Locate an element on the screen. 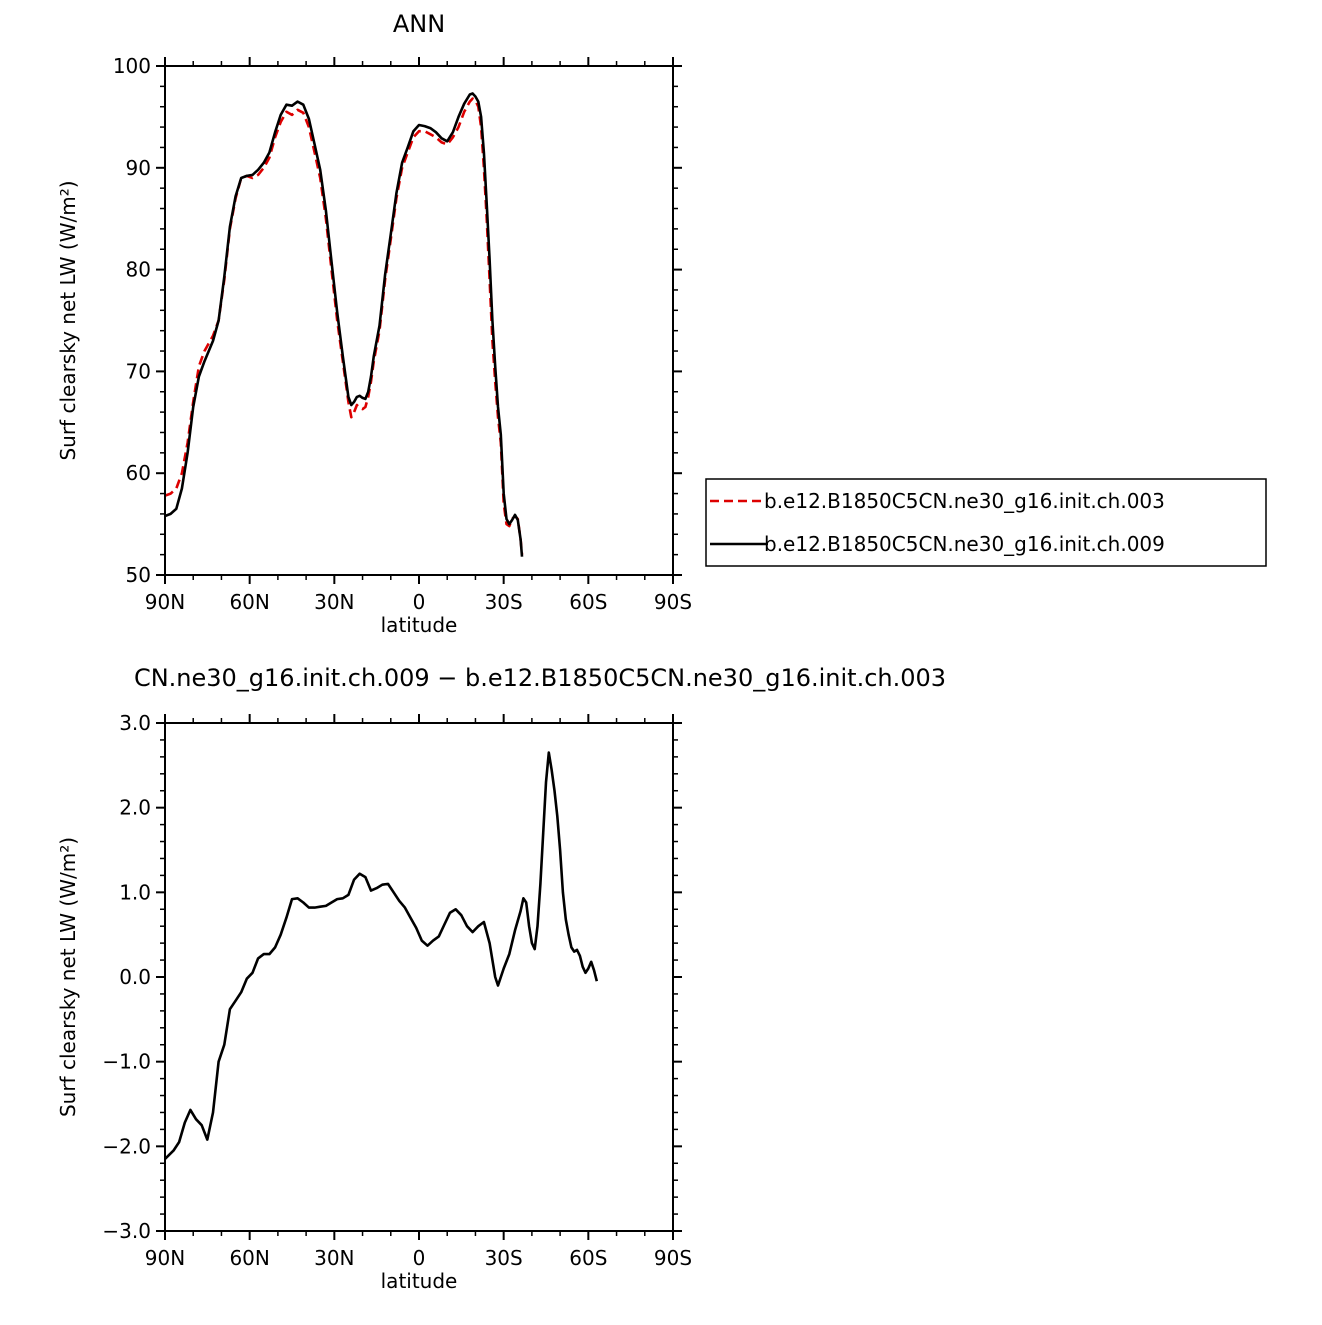  chart-title: ANN is located at coordinates (419, 24).